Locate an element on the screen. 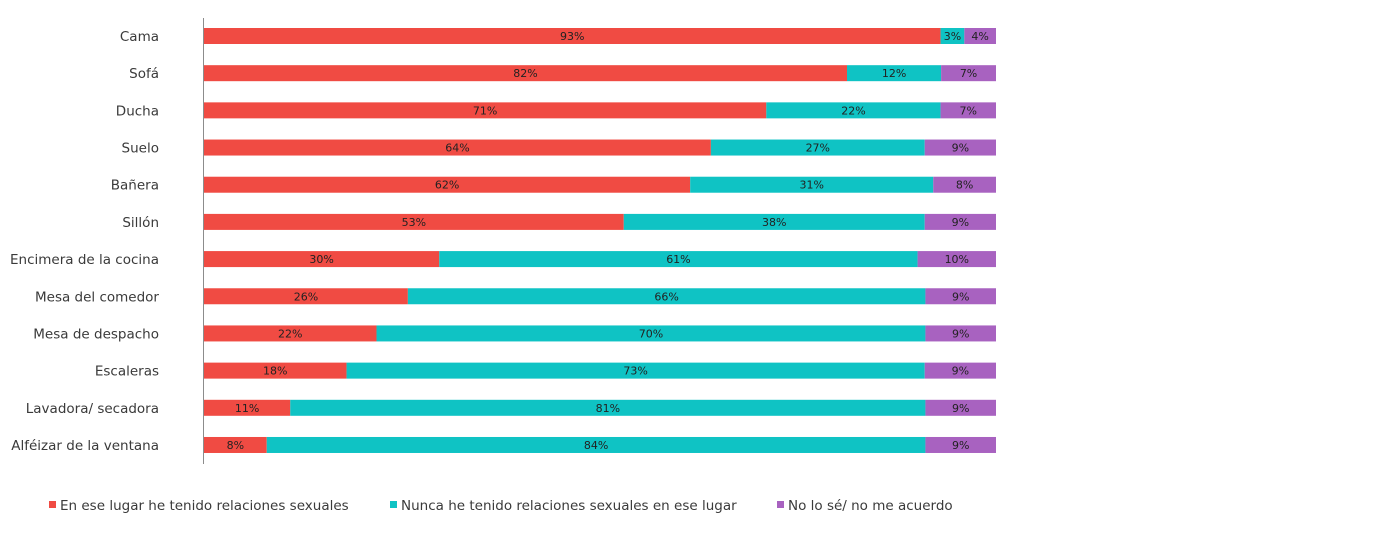 Image resolution: width=1380 pixels, height=533 pixels. category-label: Mesa del comedor is located at coordinates (97, 297).